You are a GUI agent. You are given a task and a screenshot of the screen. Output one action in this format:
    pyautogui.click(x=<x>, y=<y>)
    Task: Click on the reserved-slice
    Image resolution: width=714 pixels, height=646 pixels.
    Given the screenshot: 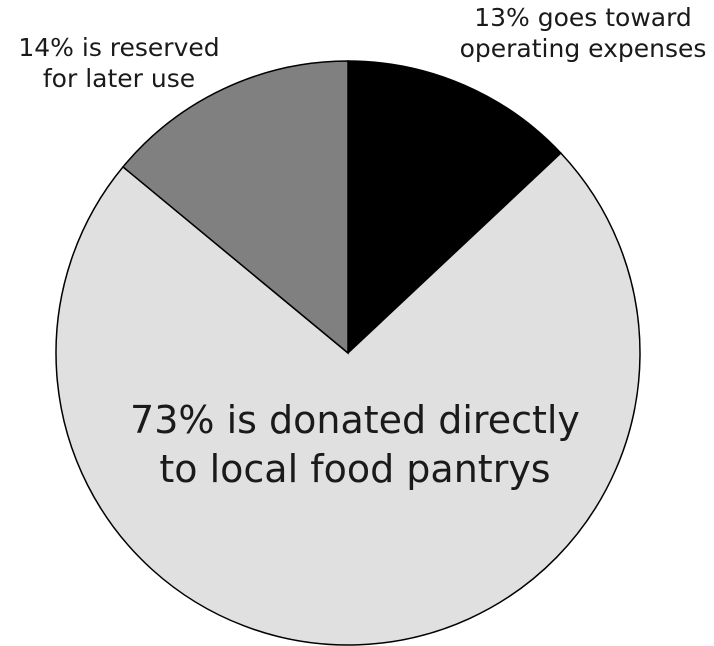 What is the action you would take?
    pyautogui.click(x=235, y=207)
    